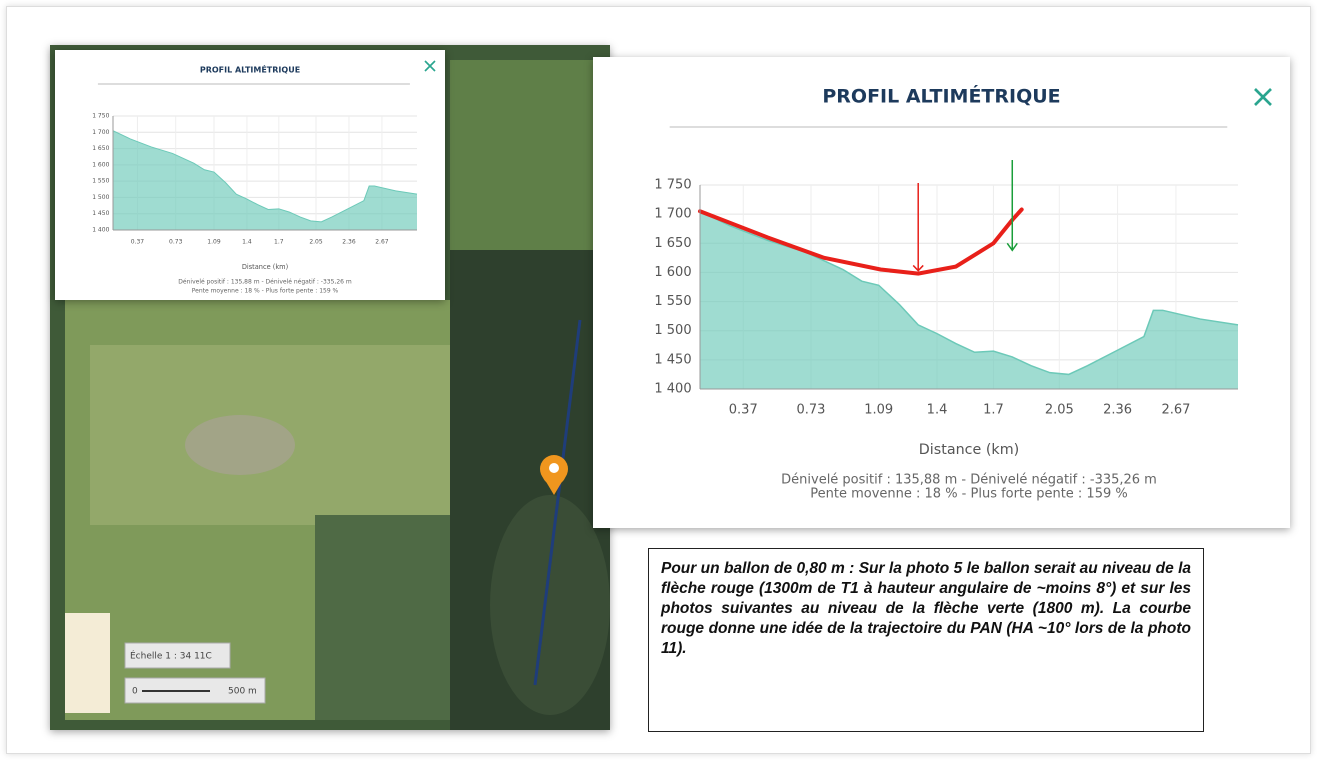  I want to click on scale-zero: 0, so click(135, 692).